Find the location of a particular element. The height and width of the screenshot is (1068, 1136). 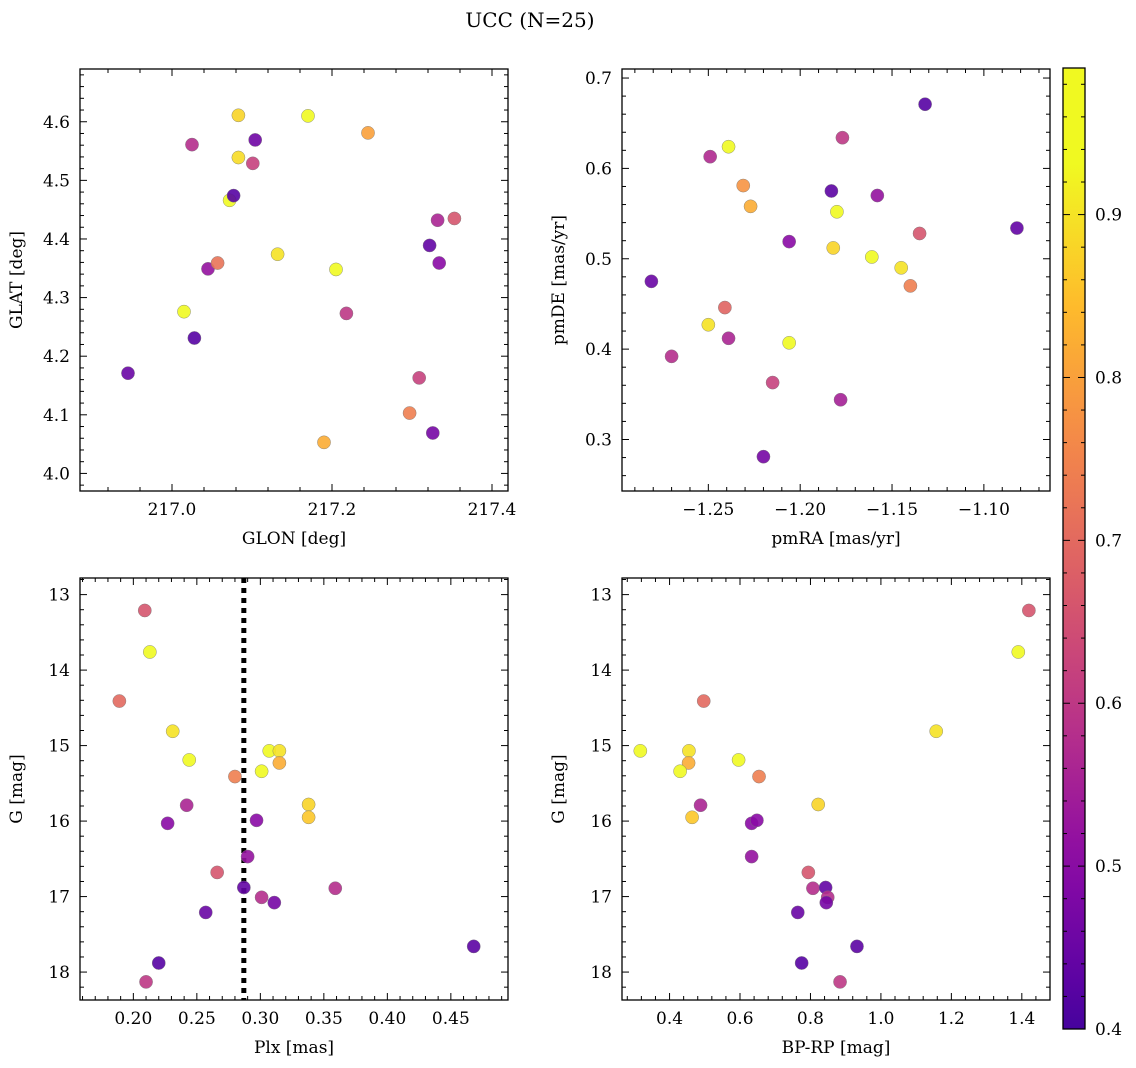

x-tick-label: −1.15 is located at coordinates (892, 510).